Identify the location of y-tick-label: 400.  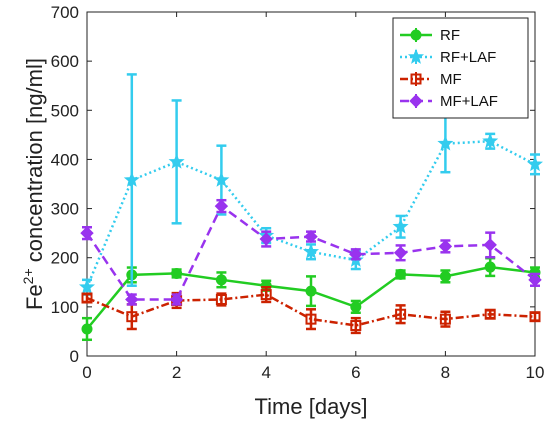
(65, 159).